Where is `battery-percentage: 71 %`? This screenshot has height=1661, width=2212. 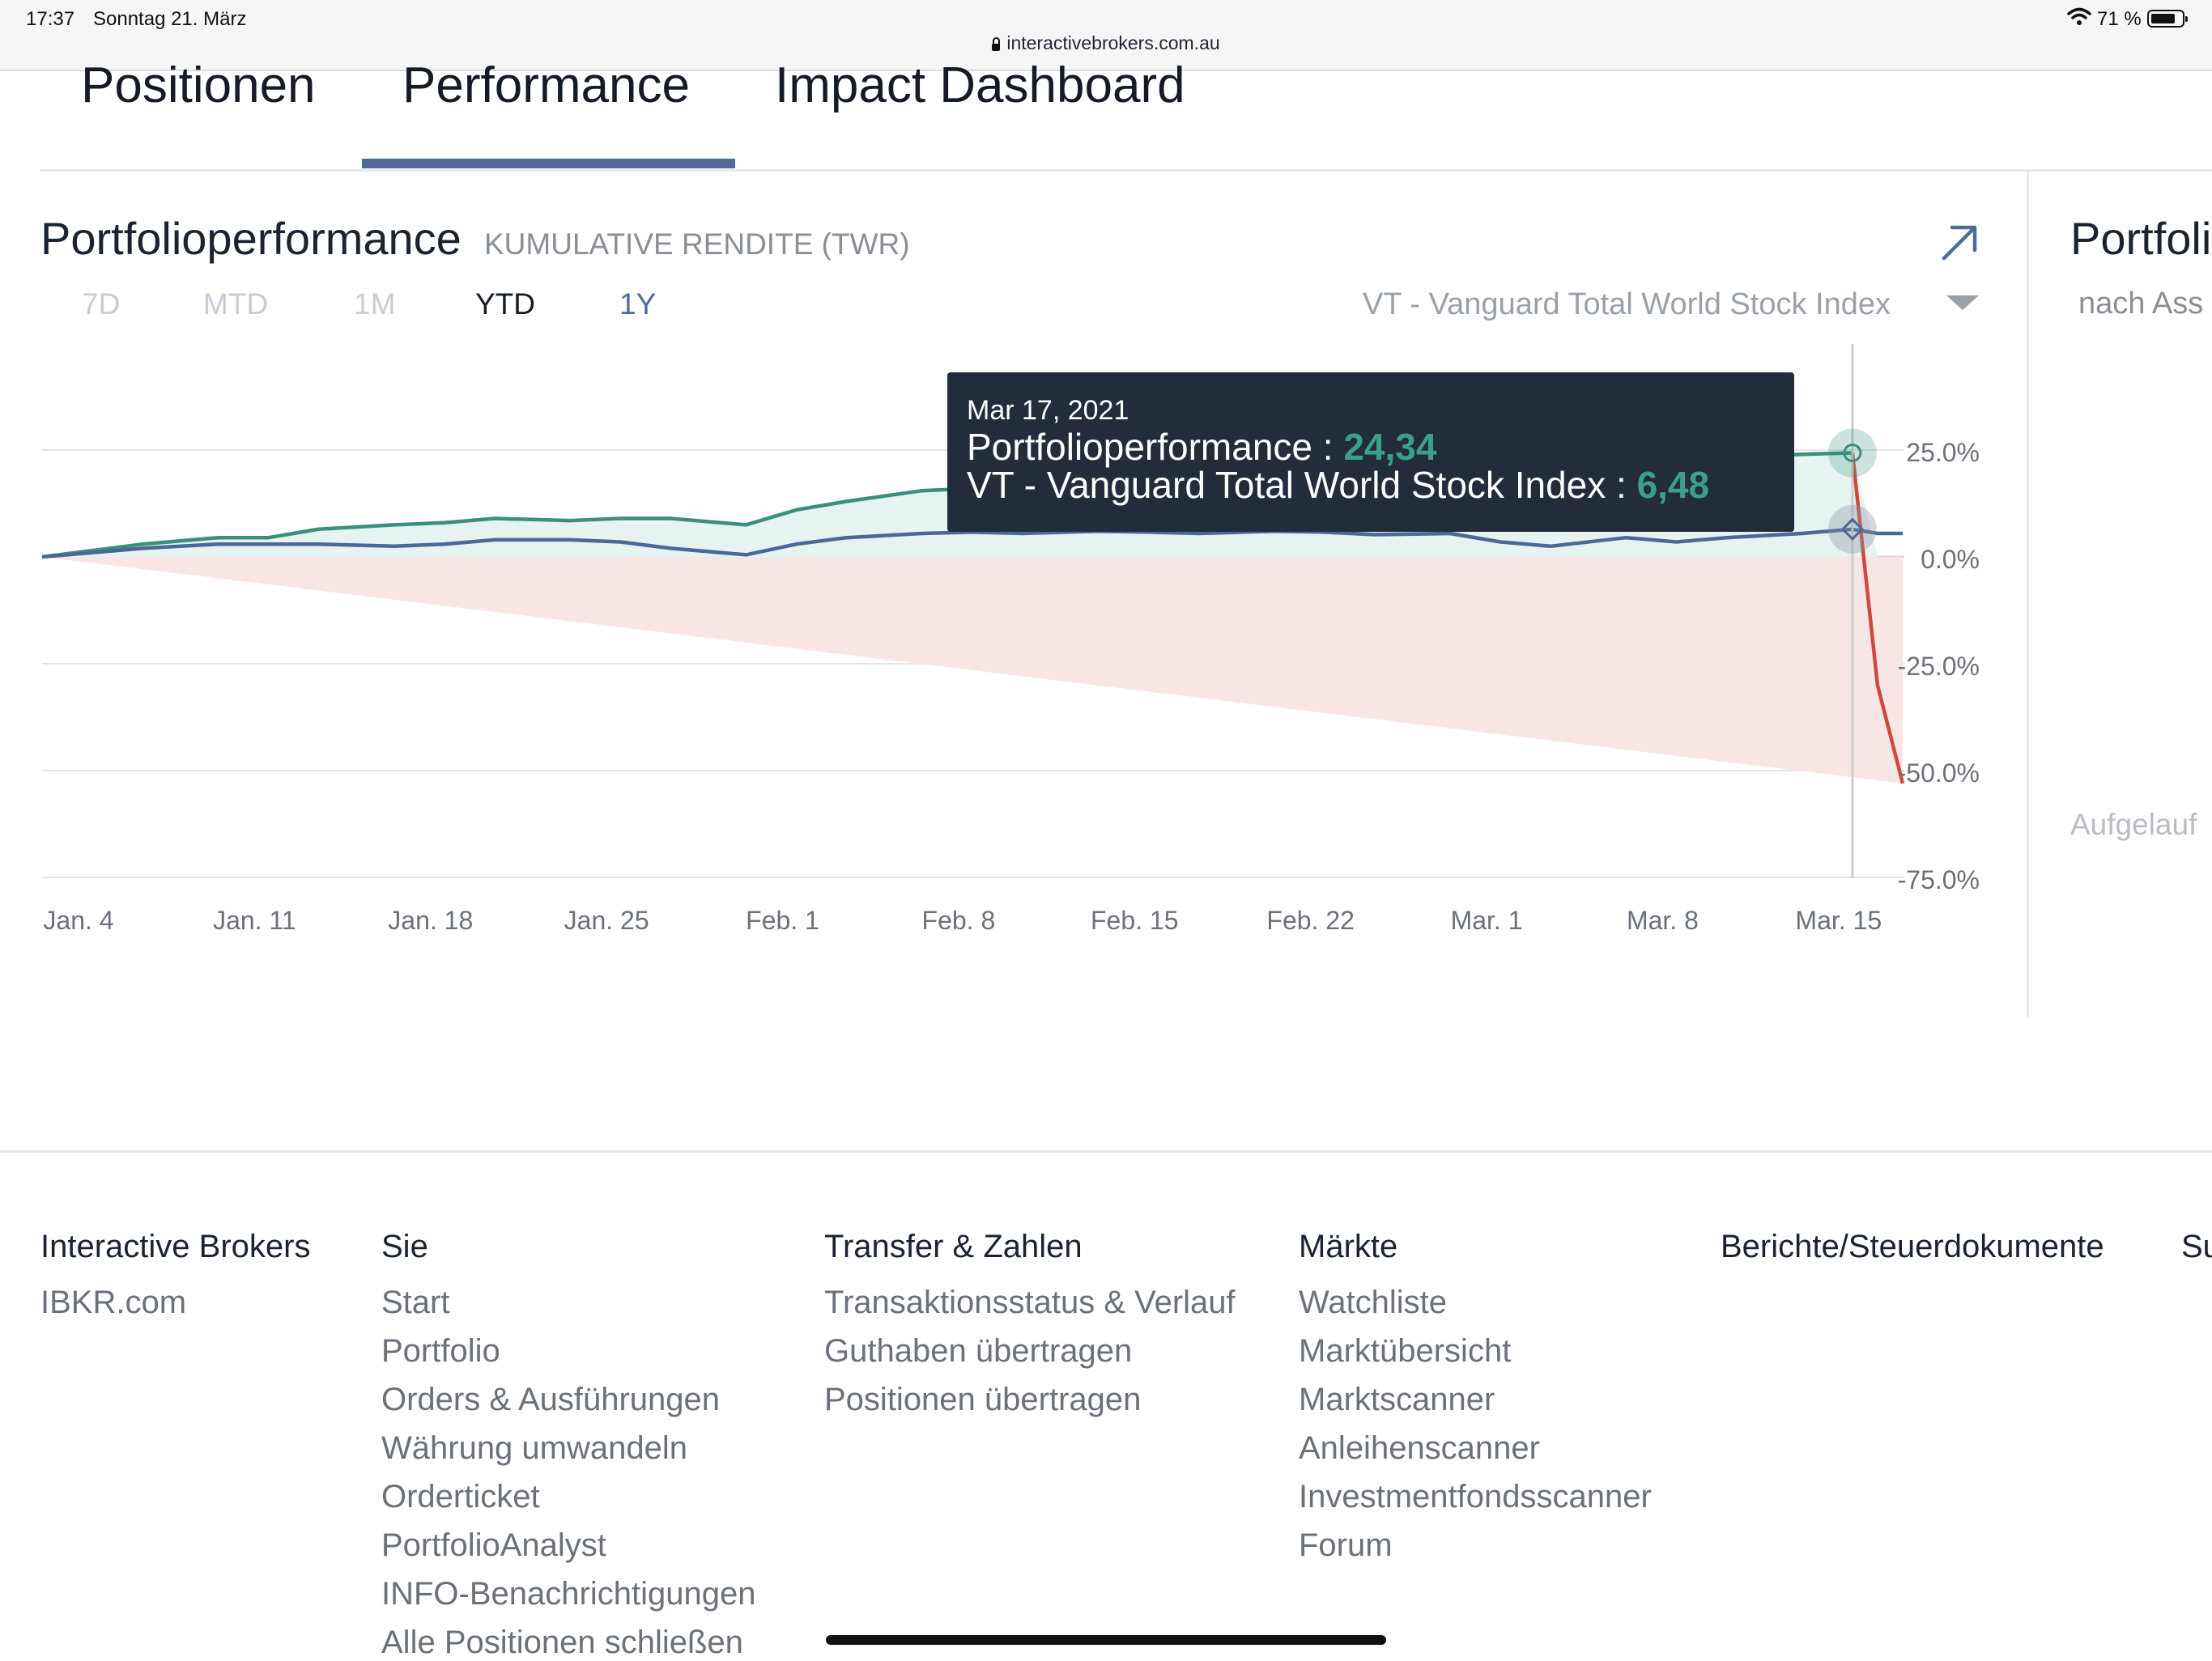 battery-percentage: 71 % is located at coordinates (2119, 19).